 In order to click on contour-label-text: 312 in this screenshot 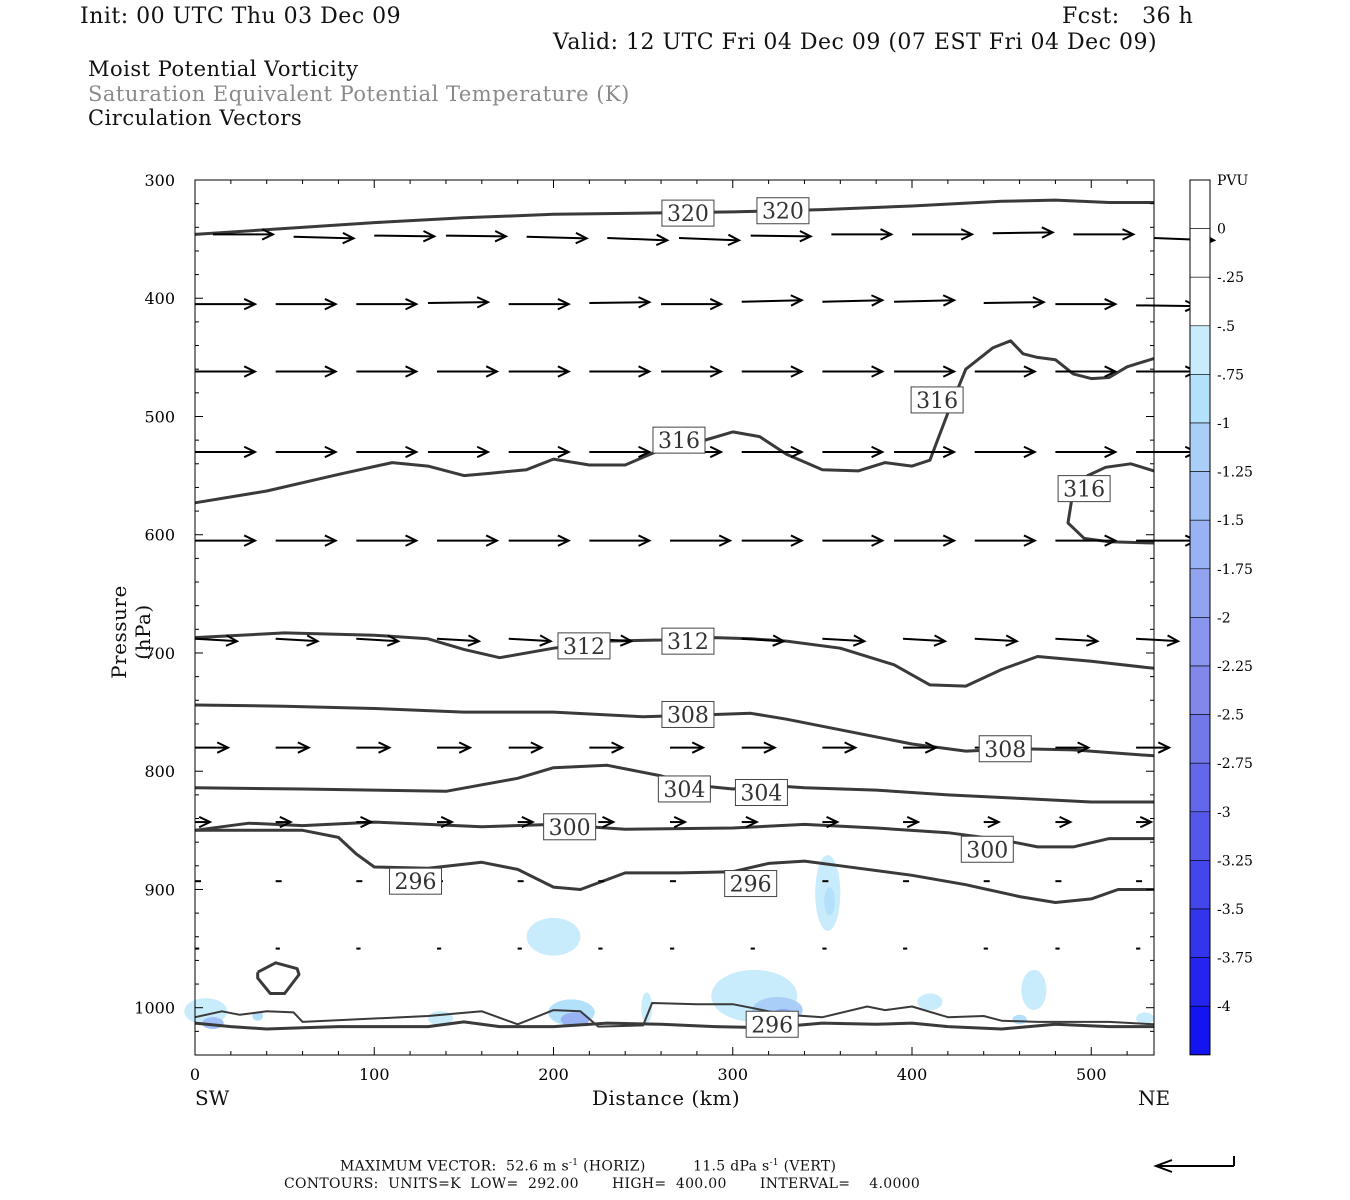, I will do `click(688, 642)`.